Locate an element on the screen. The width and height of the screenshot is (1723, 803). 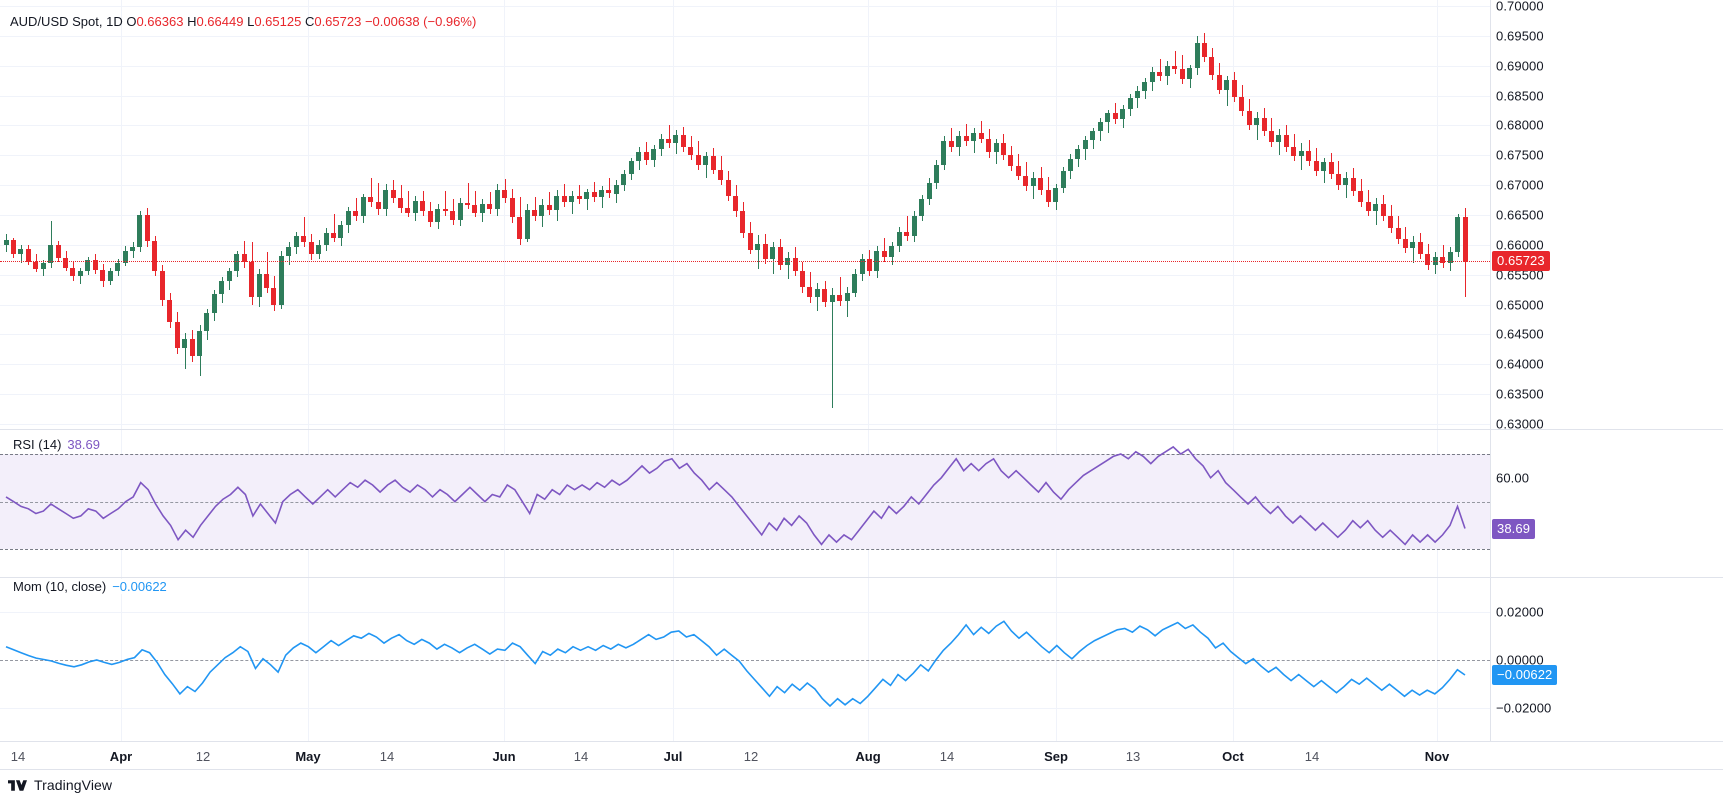
rsi-scale-border is located at coordinates (1490, 504).